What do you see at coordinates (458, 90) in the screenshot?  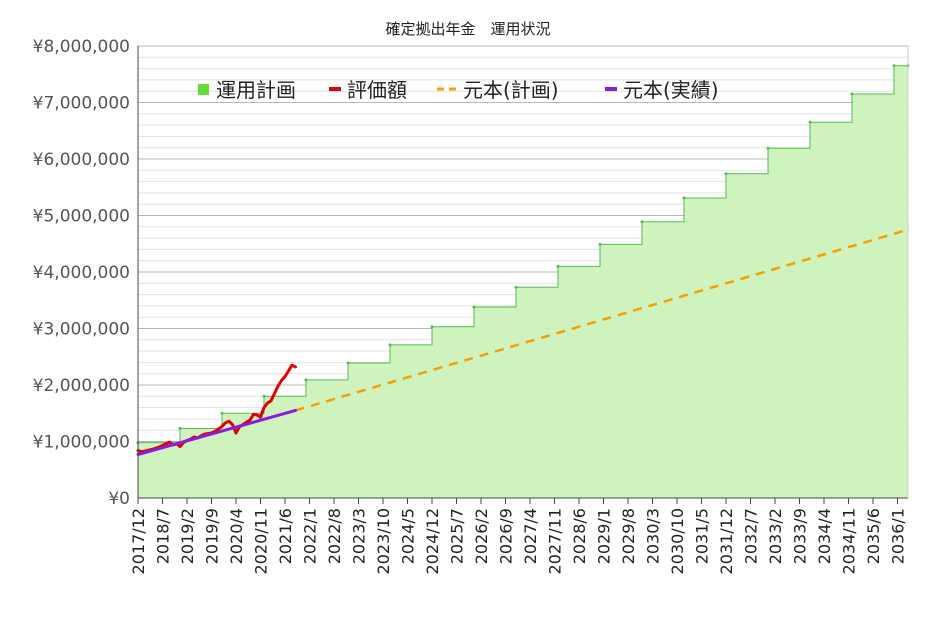 I see `legend: 運用計画 評価額 元本(計画) 元本(実績)` at bounding box center [458, 90].